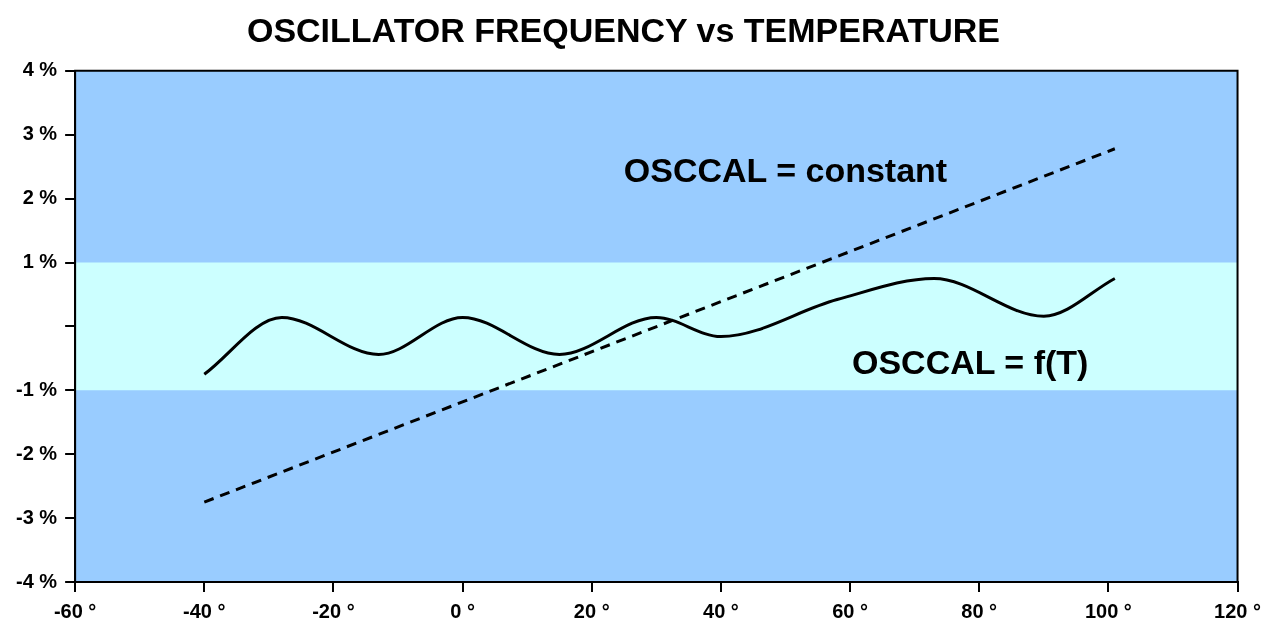 Image resolution: width=1277 pixels, height=640 pixels. Describe the element at coordinates (204, 610) in the screenshot. I see `x-tick-label: -40 °` at that location.